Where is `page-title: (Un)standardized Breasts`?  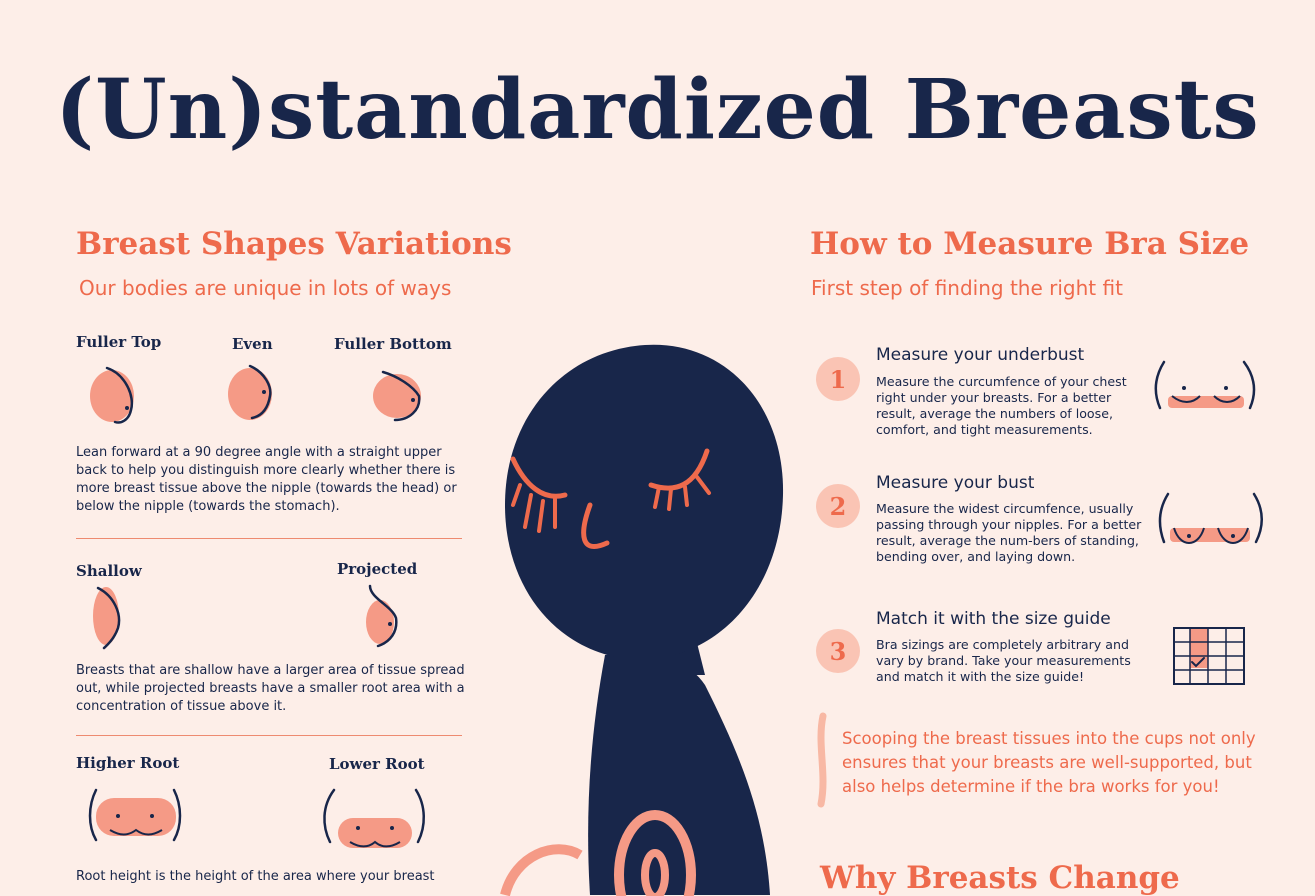 page-title: (Un)standardized Breasts is located at coordinates (657, 110).